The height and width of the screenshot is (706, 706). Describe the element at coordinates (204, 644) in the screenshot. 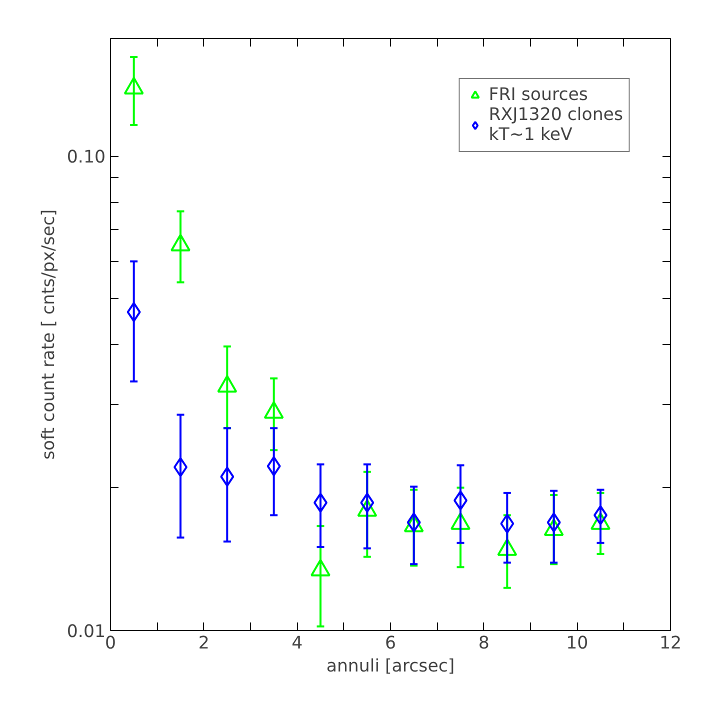

I see `x-tick-label: 2` at that location.